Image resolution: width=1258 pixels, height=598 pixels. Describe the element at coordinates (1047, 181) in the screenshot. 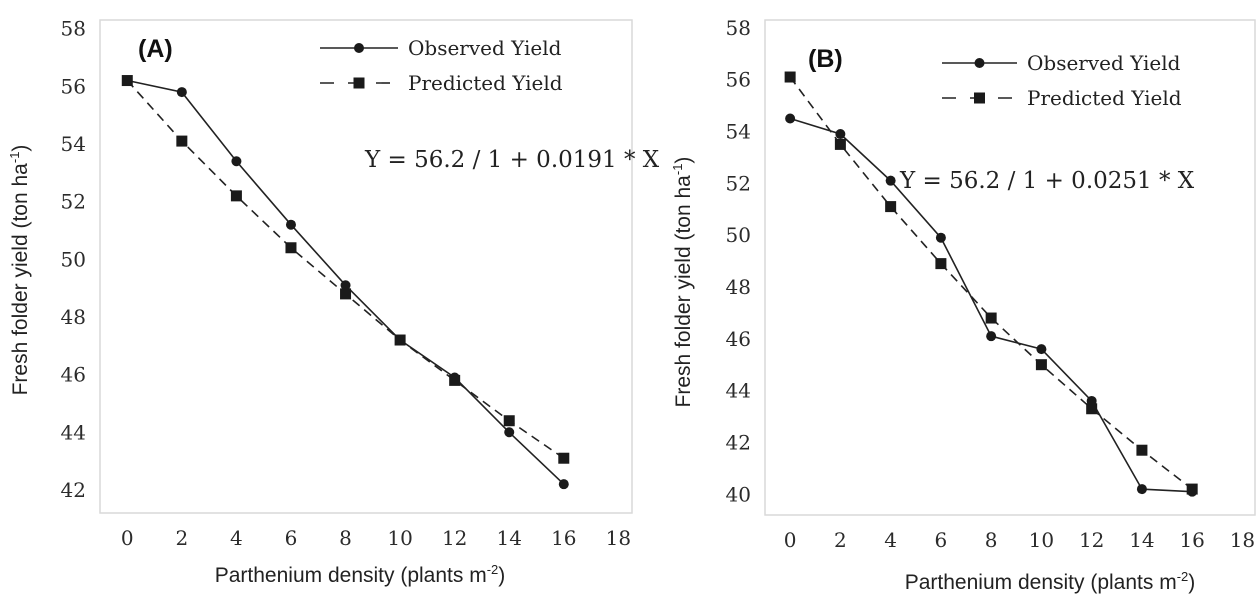

I see `equation-annotation: Y = 56.2 / 1 + 0.0251 * X` at that location.